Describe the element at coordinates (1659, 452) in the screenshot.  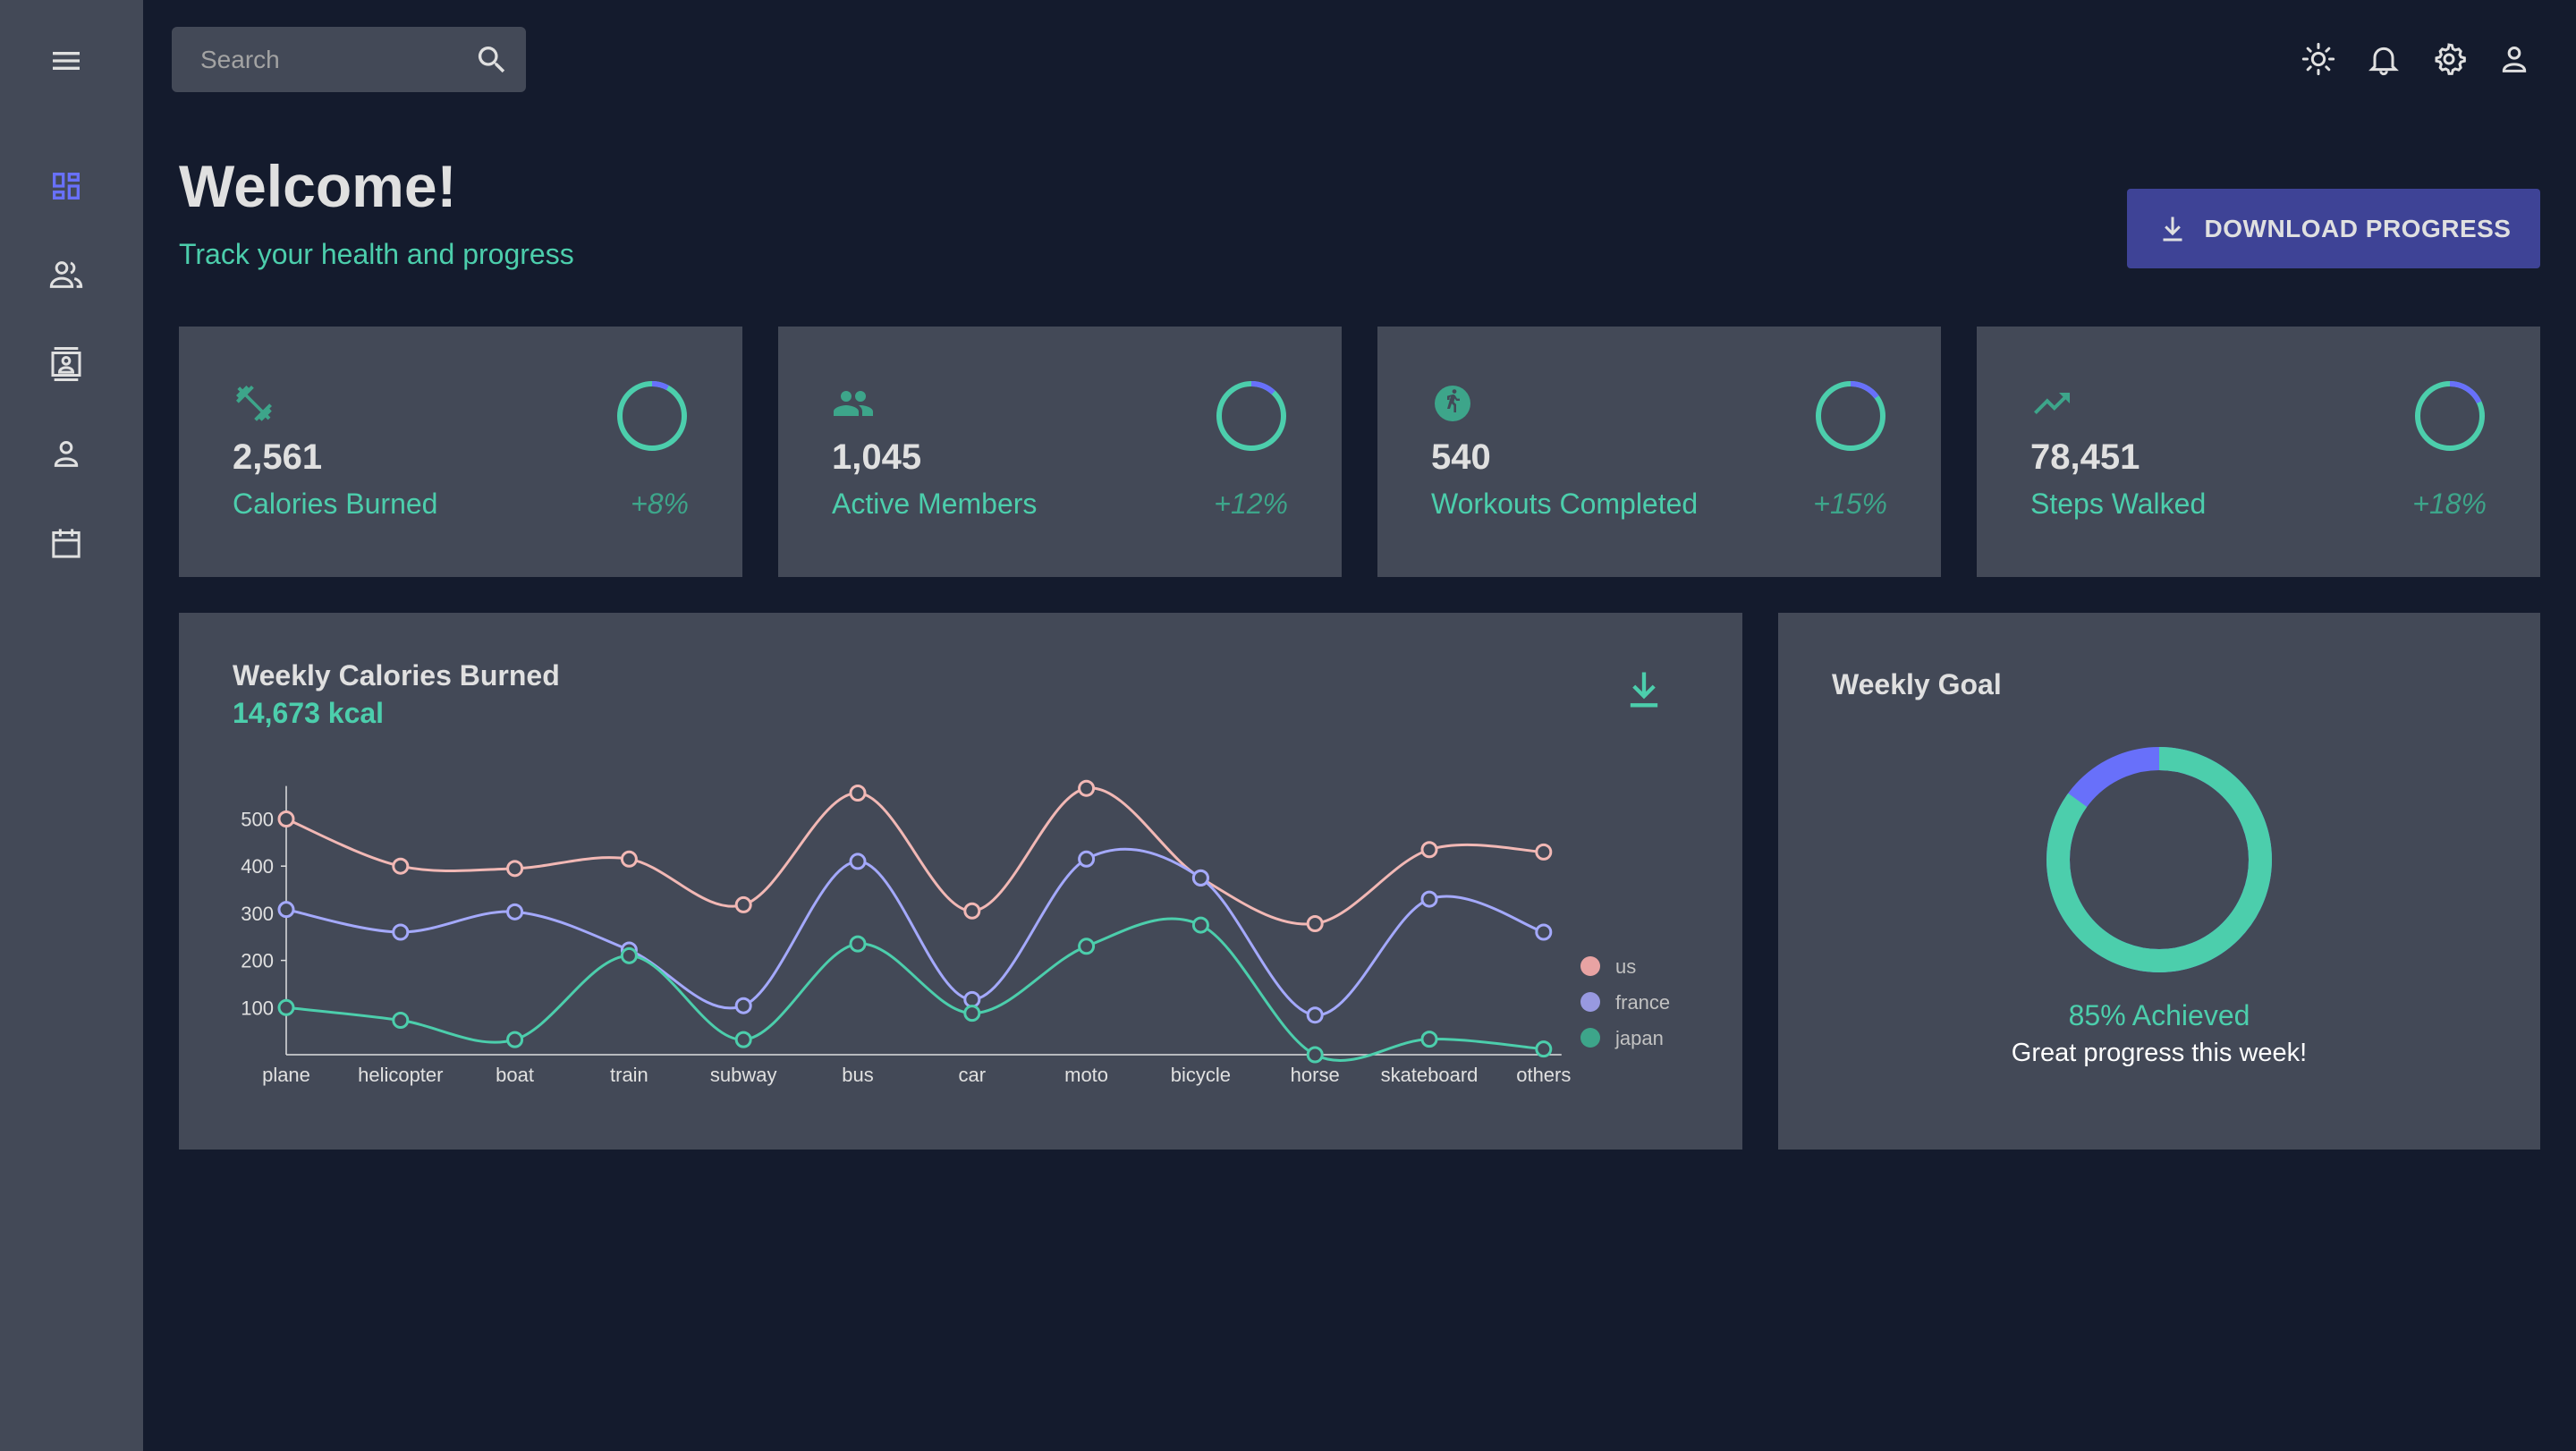
I see `stat-card-workouts: 540 Workouts Completed +15%` at that location.